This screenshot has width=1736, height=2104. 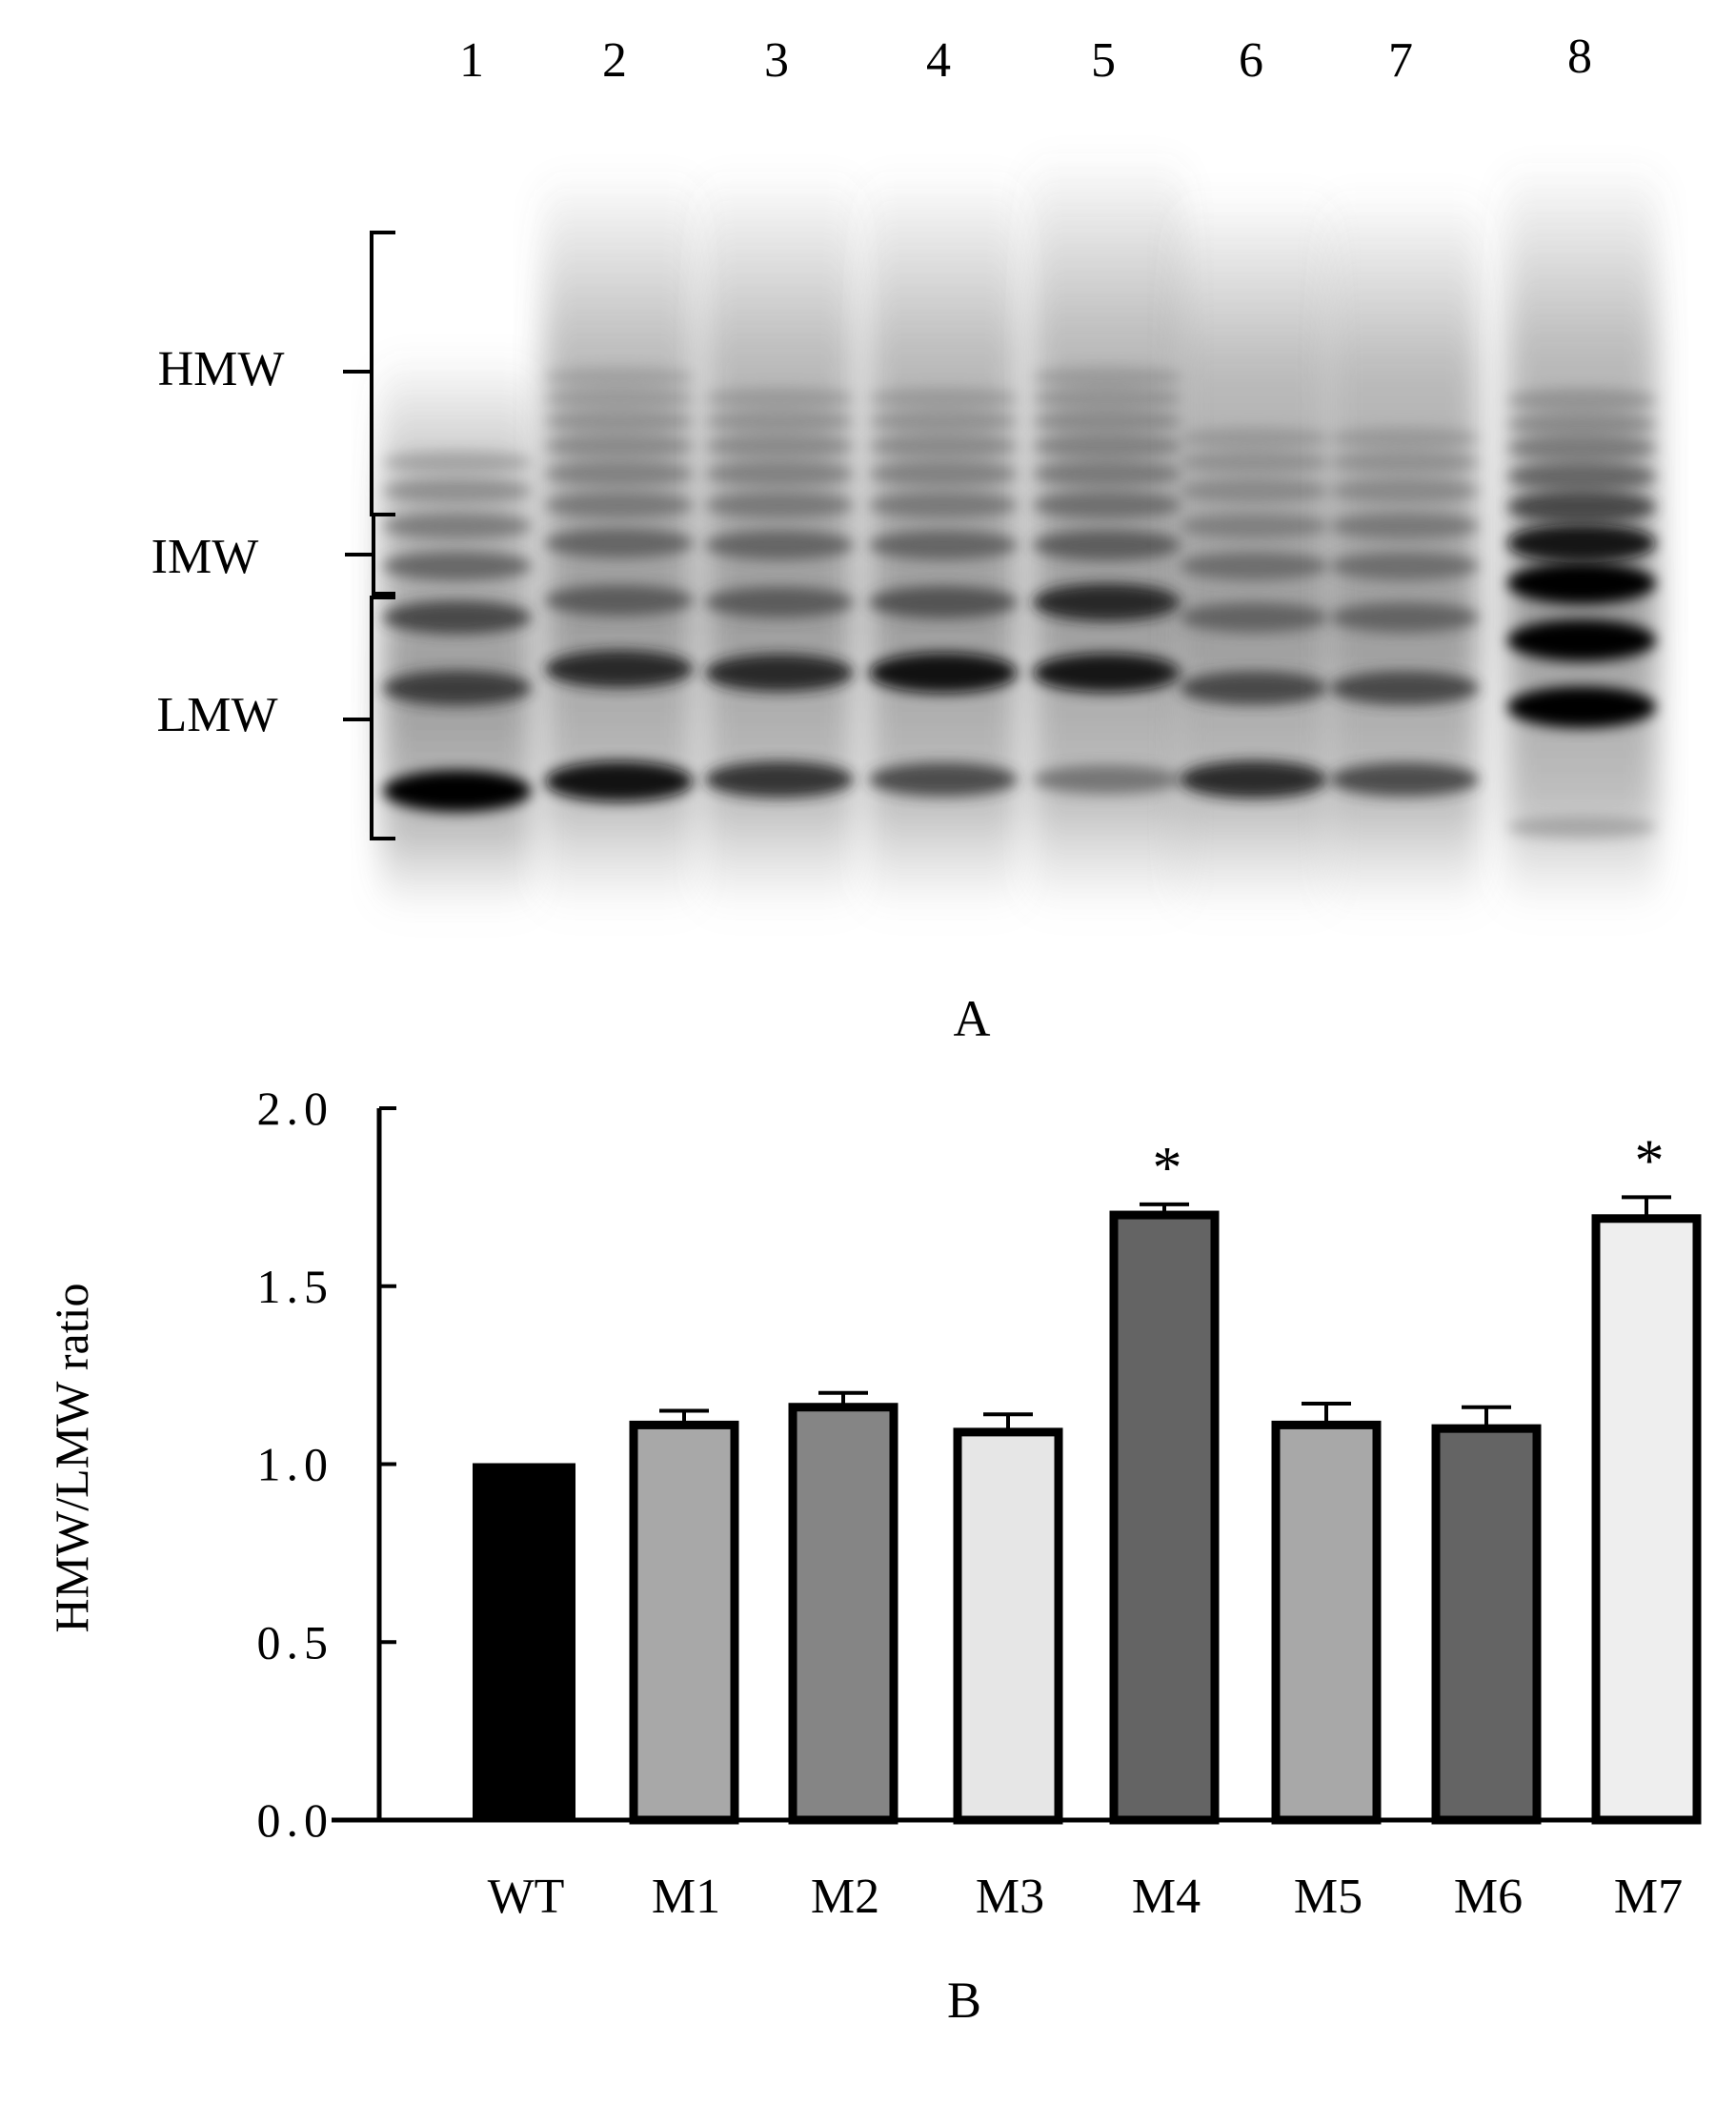 What do you see at coordinates (1488, 1897) in the screenshot?
I see `x-label-m6: M6` at bounding box center [1488, 1897].